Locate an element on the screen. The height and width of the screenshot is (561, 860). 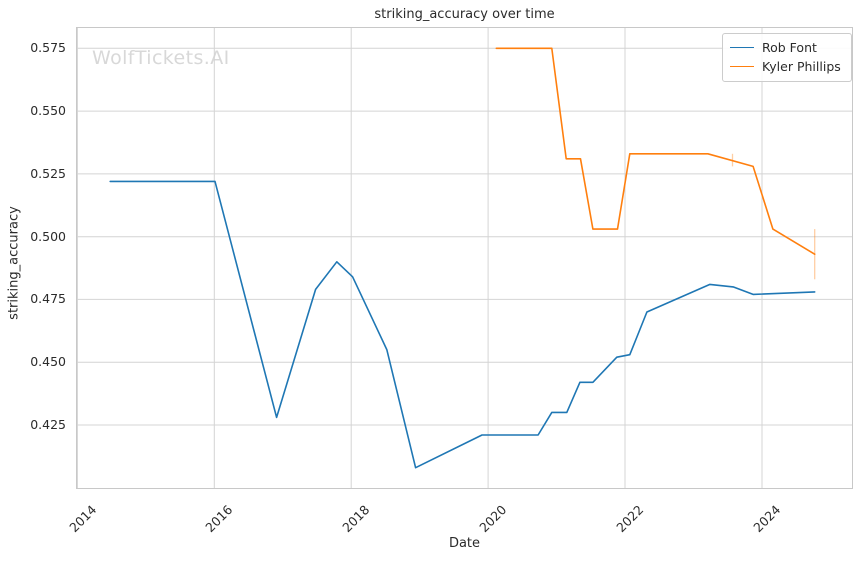
y-tick-label: 0.500 is located at coordinates (48, 236).